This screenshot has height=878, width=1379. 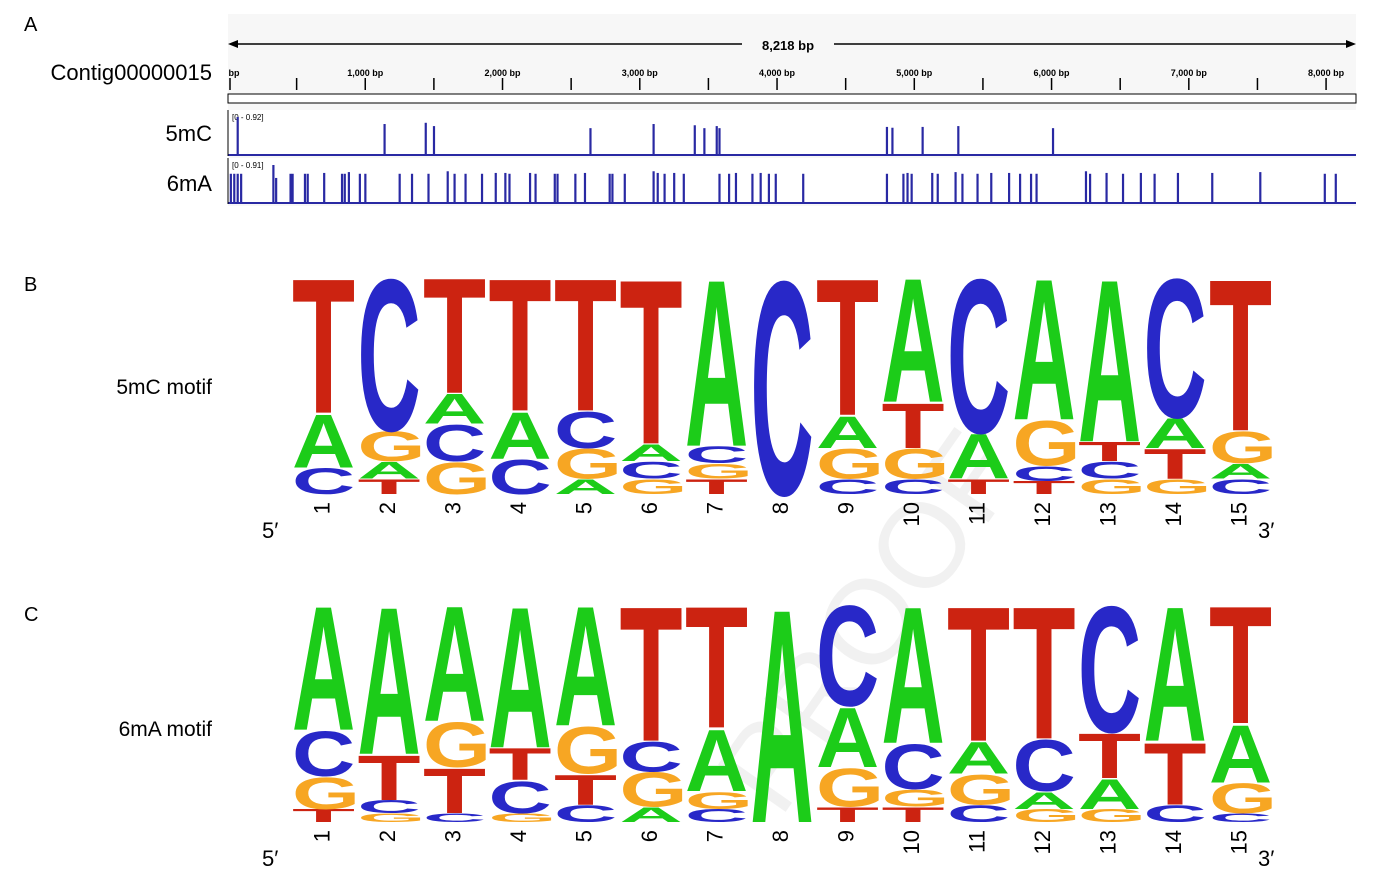 What do you see at coordinates (164, 387) in the screenshot?
I see `motif-5mc-label: 5mC motif` at bounding box center [164, 387].